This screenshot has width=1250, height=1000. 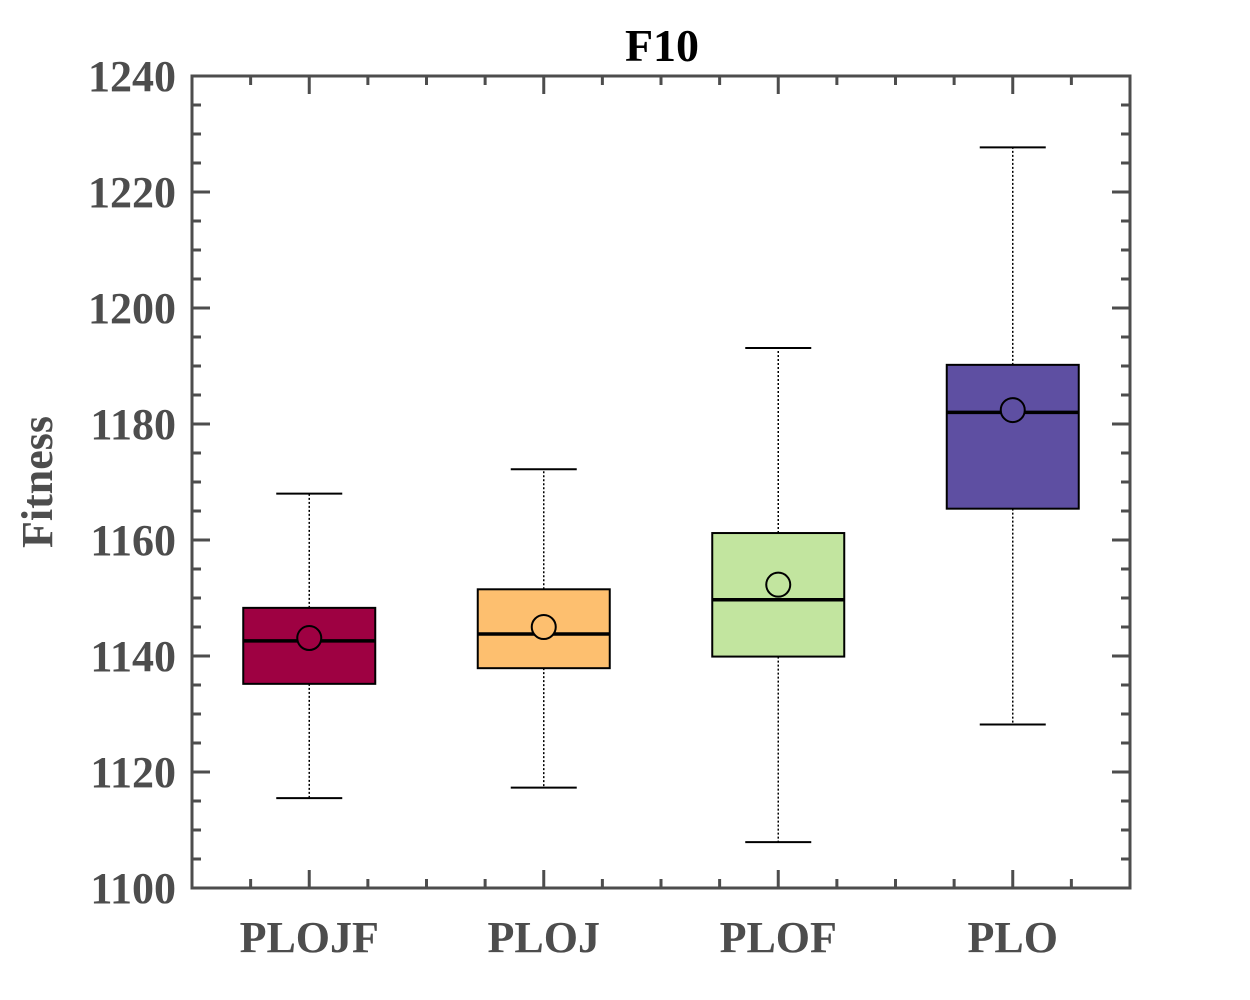 I want to click on y-tick-label: 1160, so click(x=133, y=540).